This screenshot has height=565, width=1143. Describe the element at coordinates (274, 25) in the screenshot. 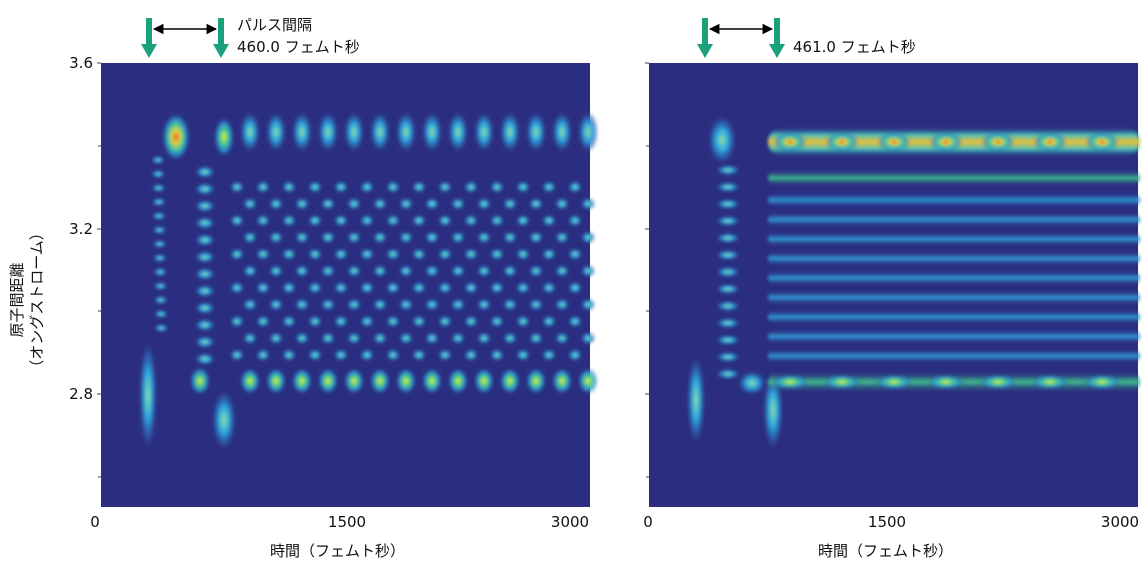

I see `pulse-interval-annotation: パルス間隔` at that location.